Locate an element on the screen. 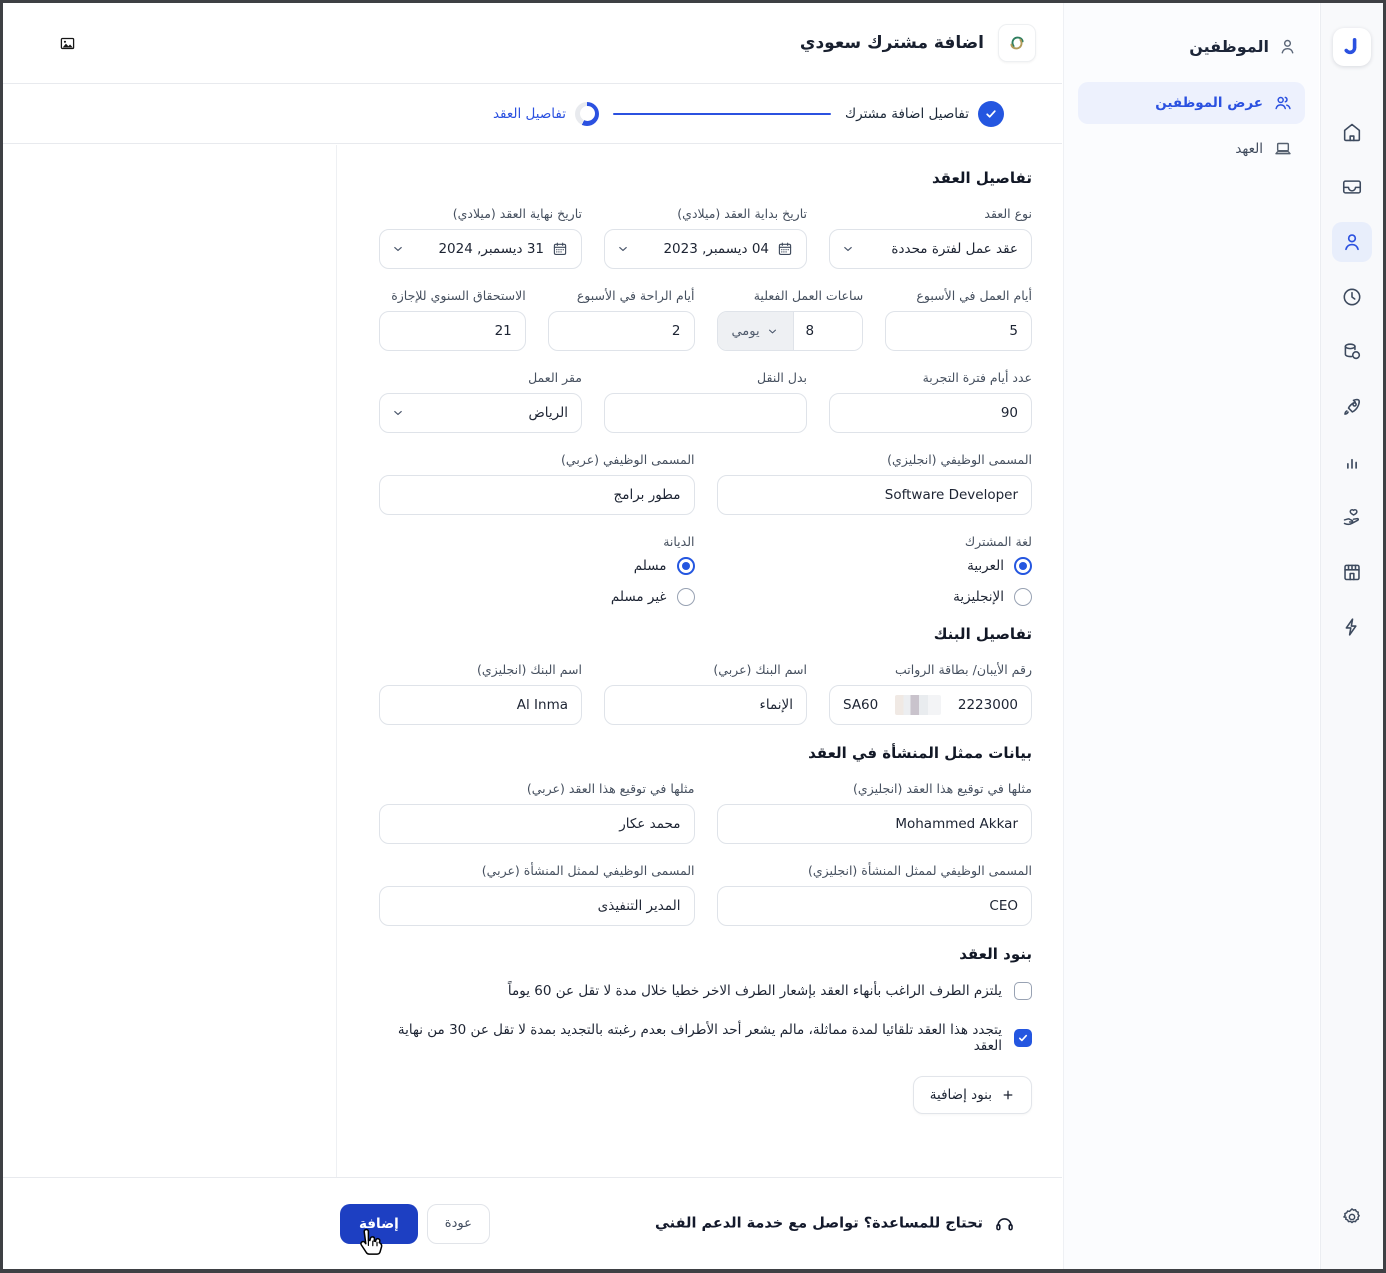 The width and height of the screenshot is (1386, 1273). transport-allowance-input is located at coordinates (705, 413).